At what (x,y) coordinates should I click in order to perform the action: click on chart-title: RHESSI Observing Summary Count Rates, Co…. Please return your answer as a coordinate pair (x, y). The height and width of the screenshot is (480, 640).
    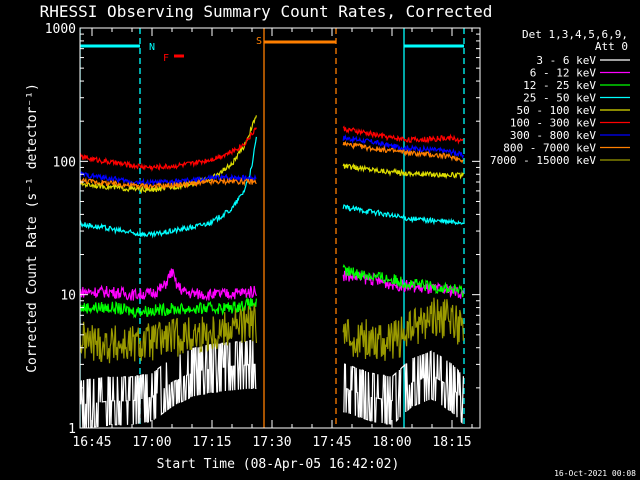
    Looking at the image, I should click on (266, 11).